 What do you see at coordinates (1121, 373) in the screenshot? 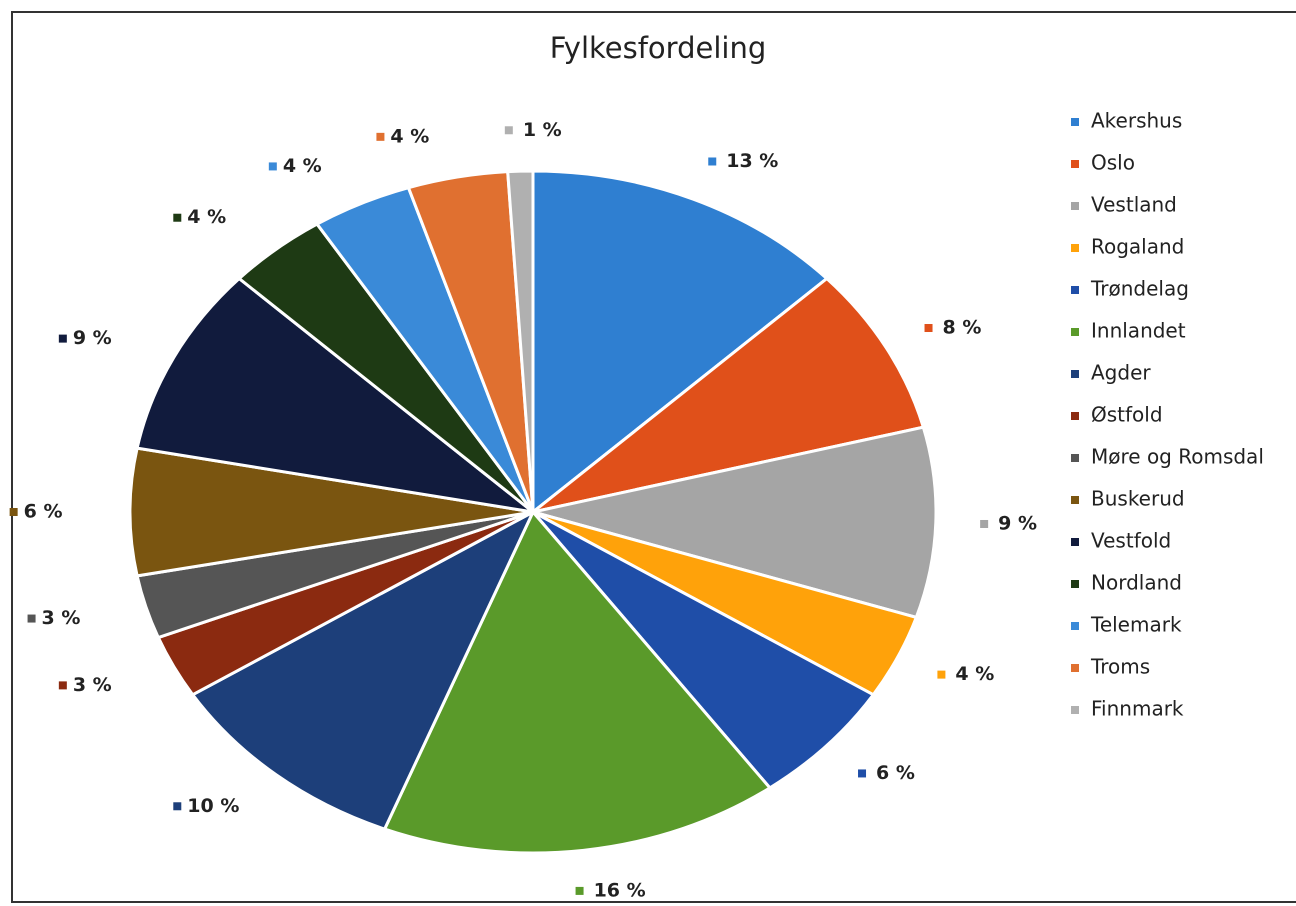
I see `legend-label: Agder` at bounding box center [1121, 373].